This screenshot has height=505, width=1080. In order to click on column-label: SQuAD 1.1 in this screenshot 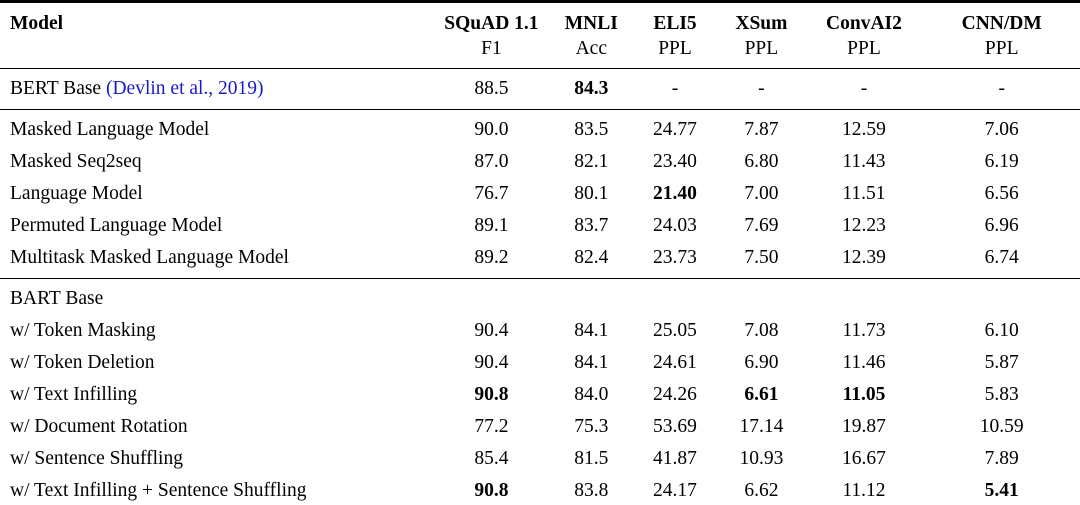, I will do `click(491, 23)`.